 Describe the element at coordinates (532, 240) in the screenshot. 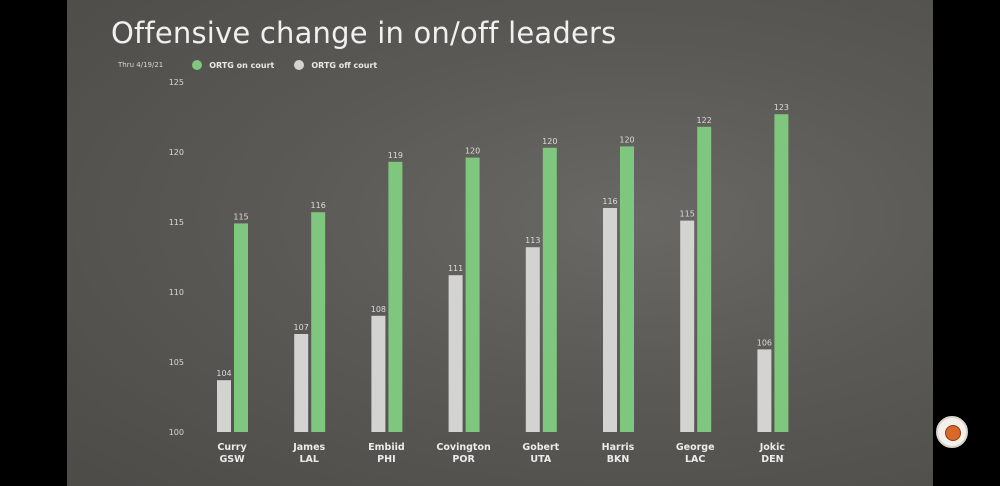

I see `value-label-off-court: 113` at that location.